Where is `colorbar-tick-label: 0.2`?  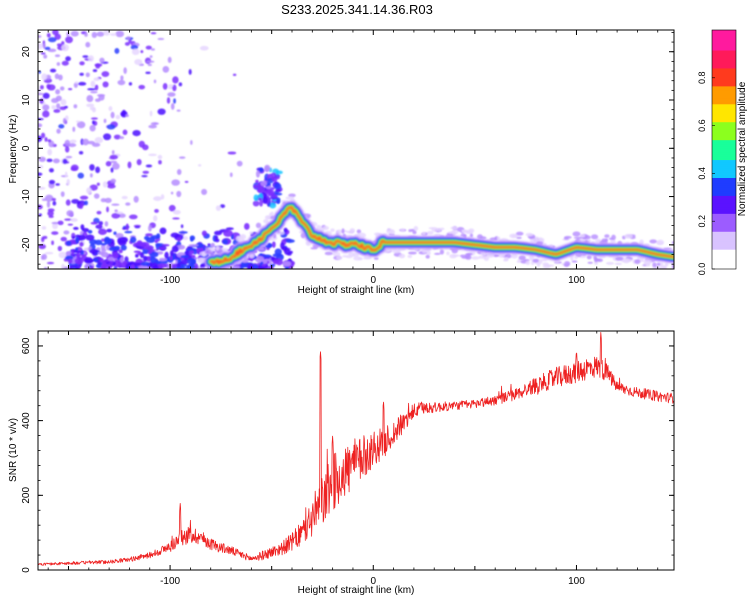
colorbar-tick-label: 0.2 is located at coordinates (702, 221).